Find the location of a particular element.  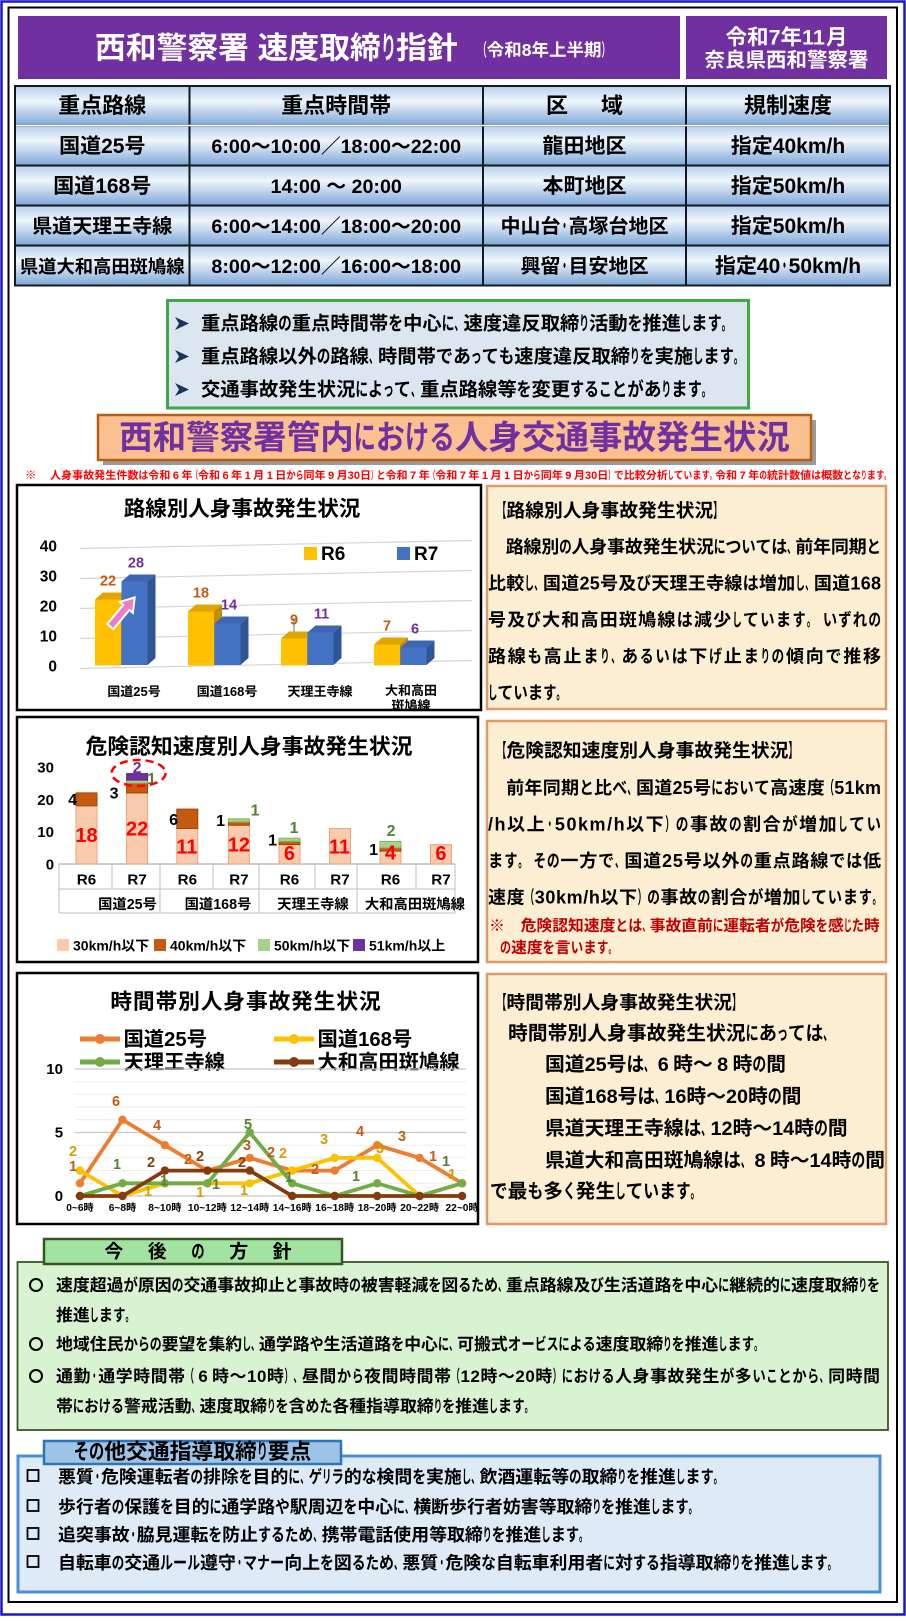

svg-text: 0~6 is located at coordinates (75, 1208).